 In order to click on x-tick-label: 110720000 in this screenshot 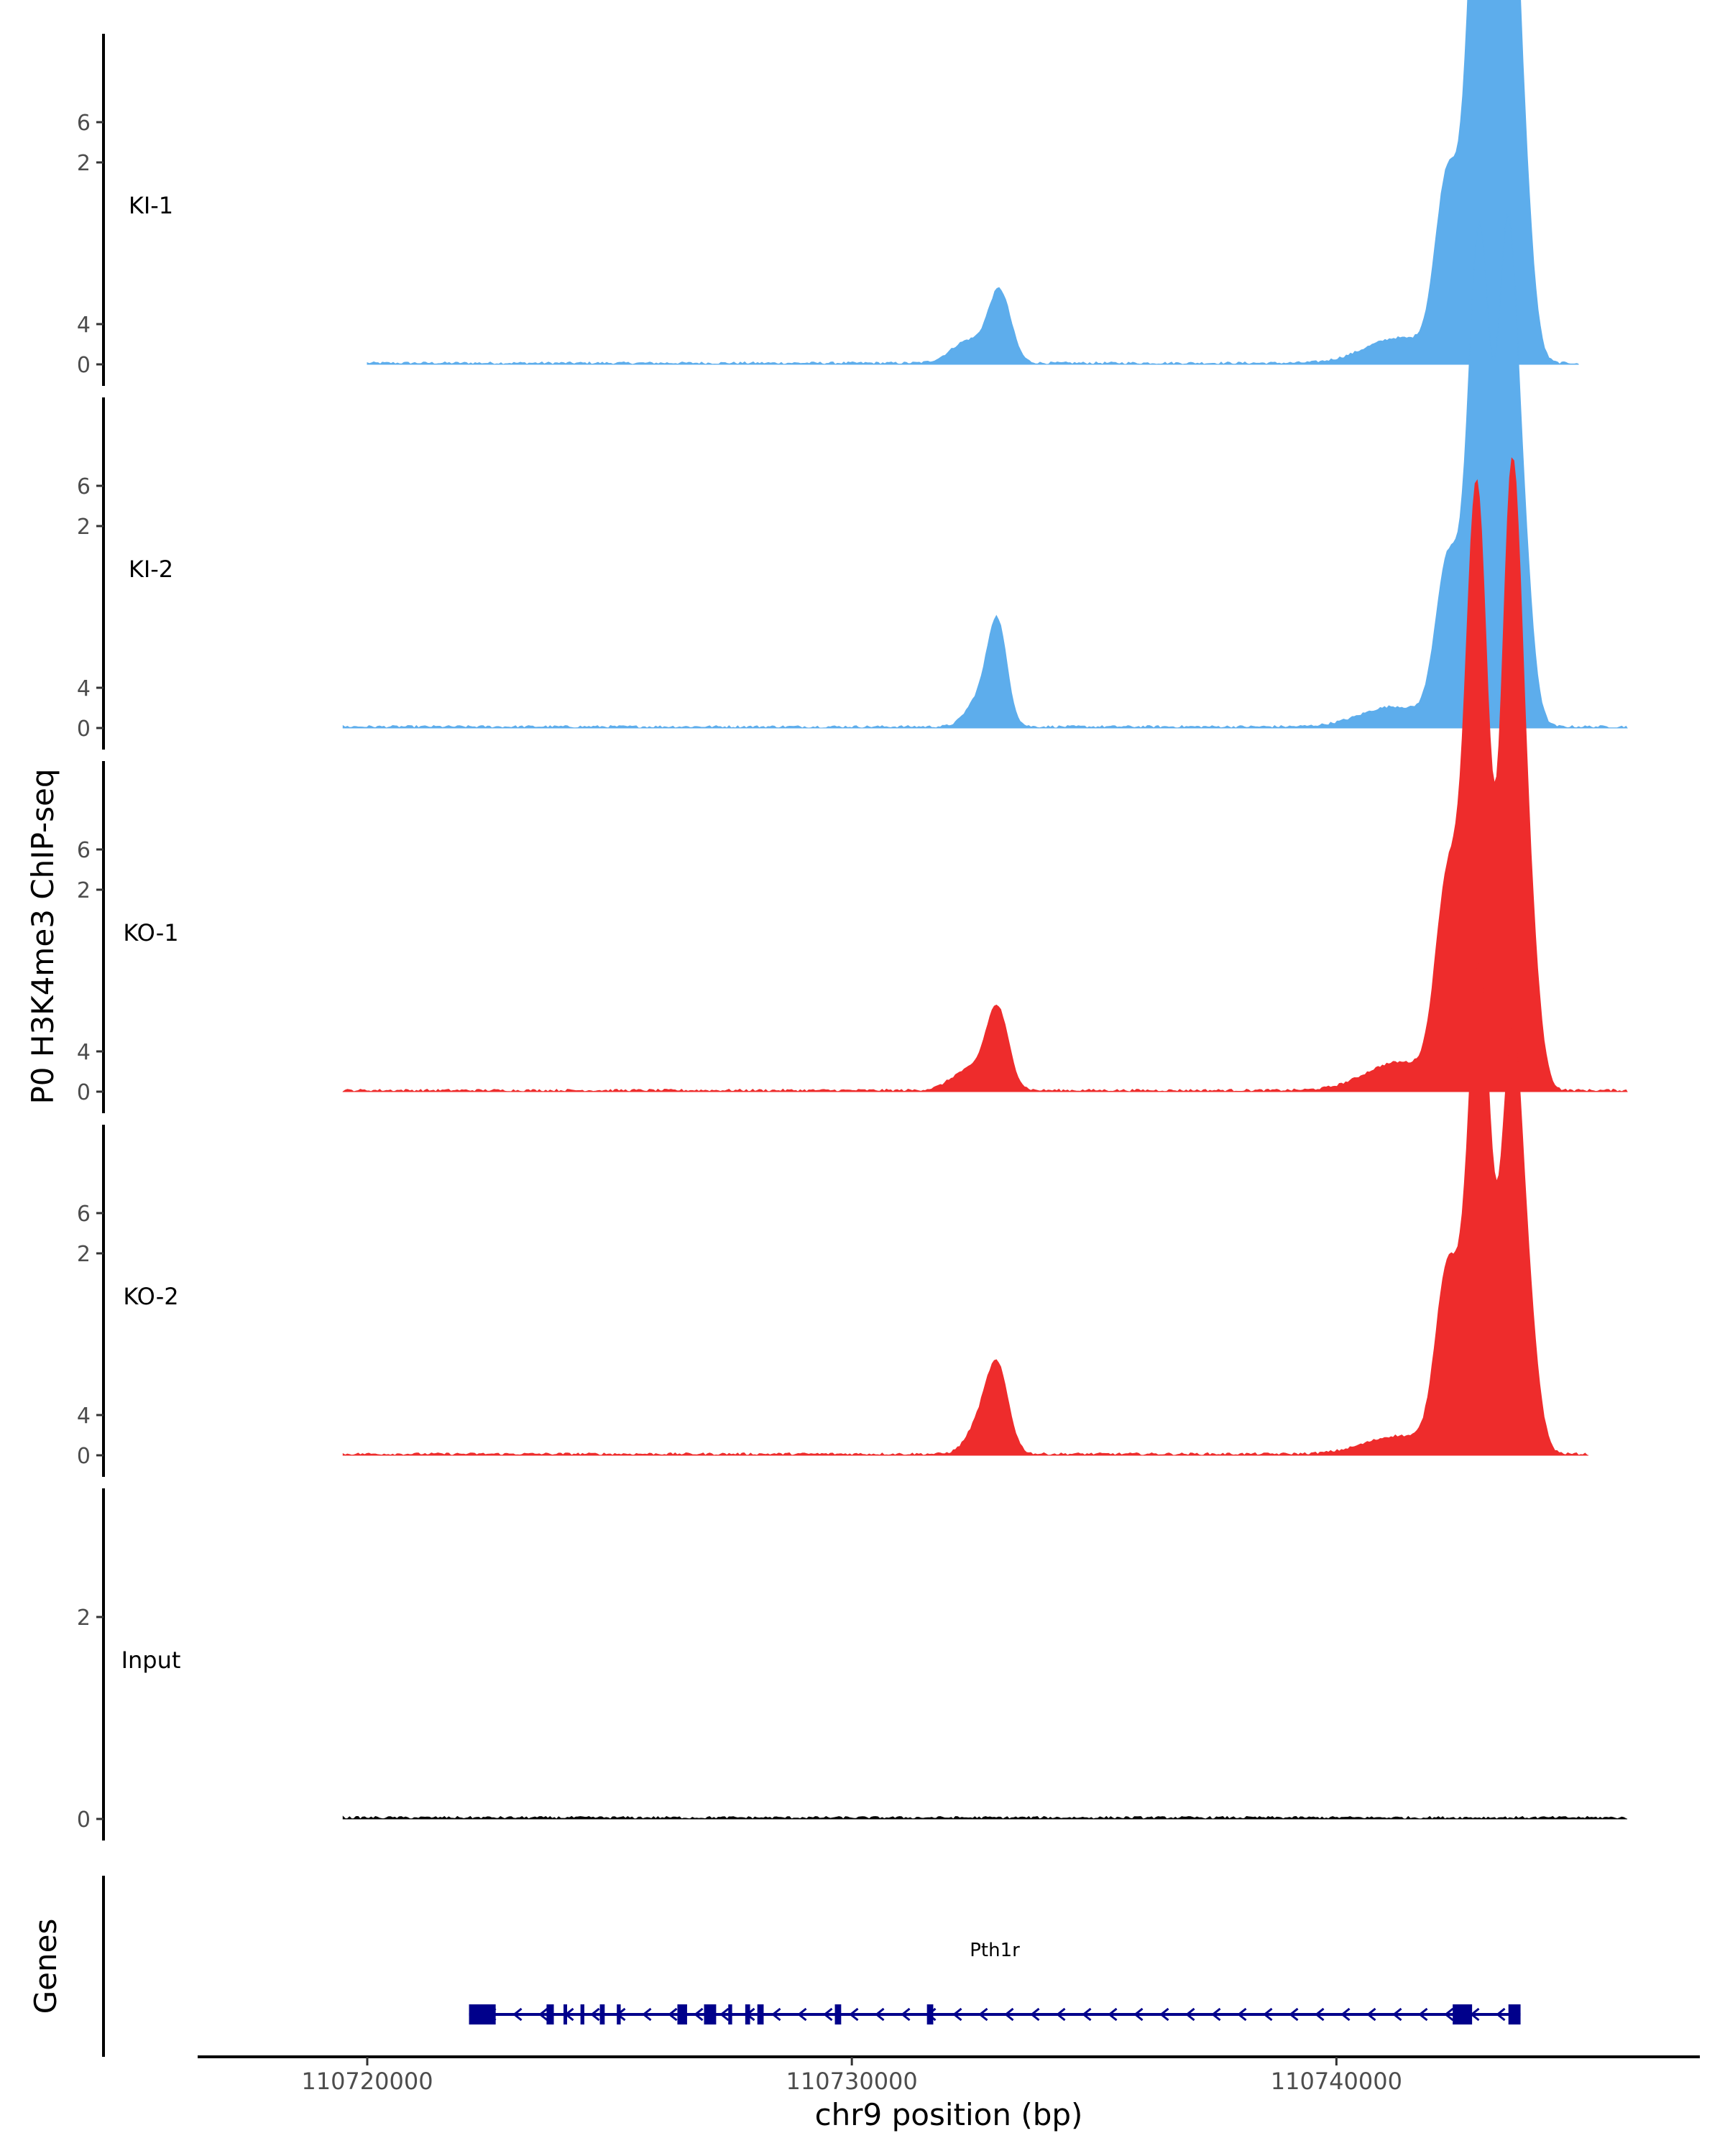, I will do `click(367, 2082)`.